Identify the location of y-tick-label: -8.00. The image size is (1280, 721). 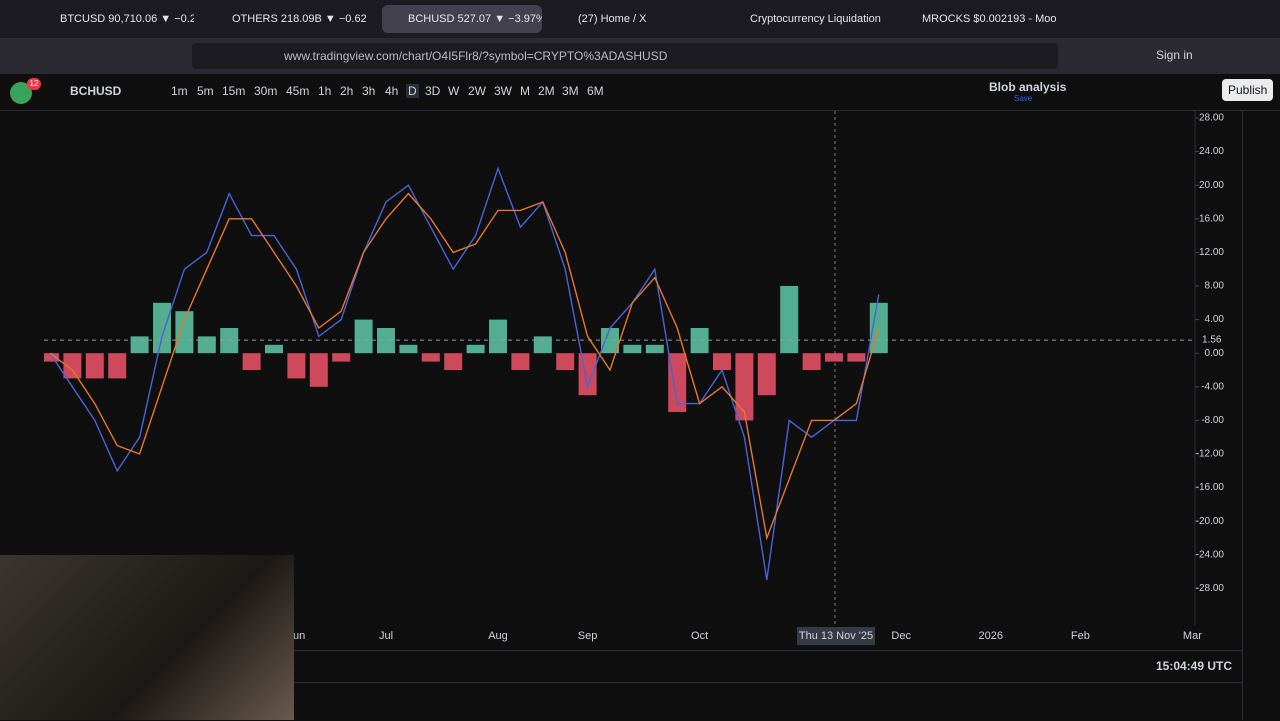
(1212, 420).